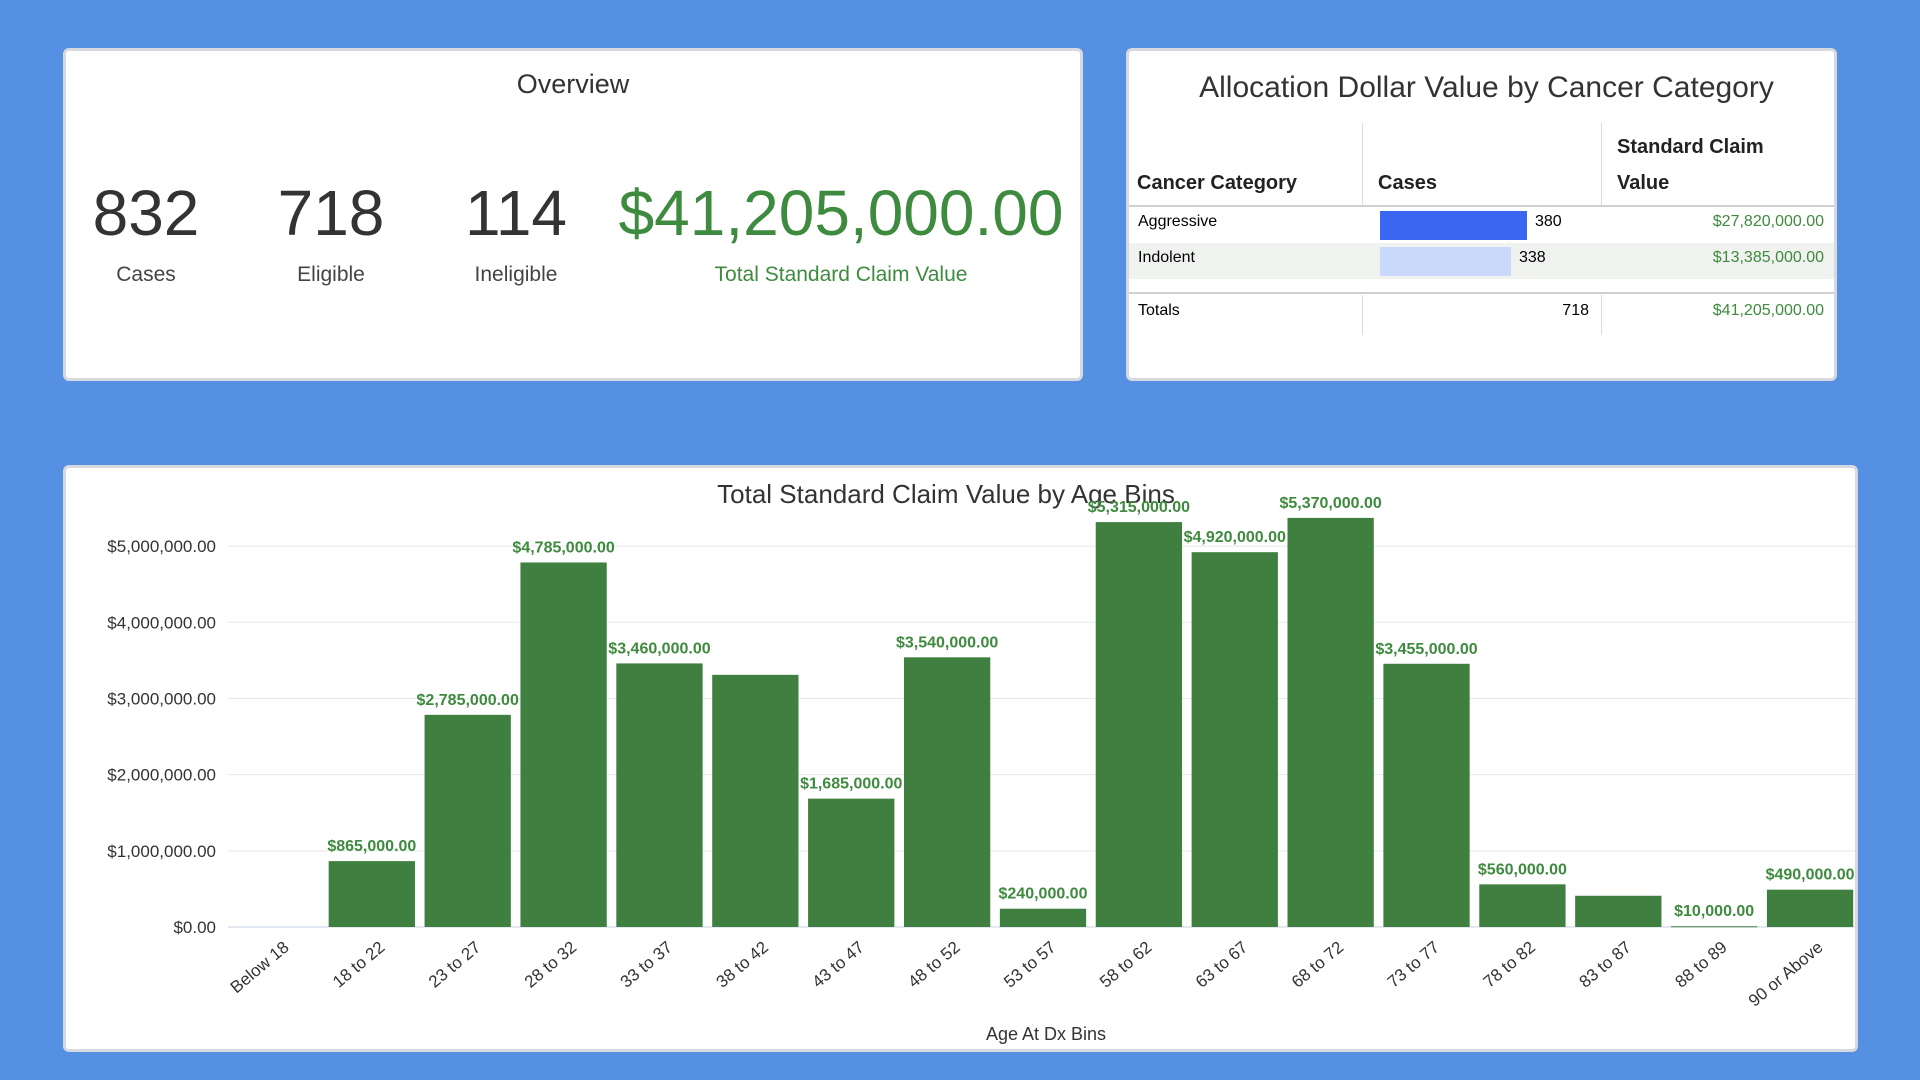 This screenshot has width=1920, height=1080. Describe the element at coordinates (1605, 965) in the screenshot. I see `x-tick-label: 83 to 87` at that location.